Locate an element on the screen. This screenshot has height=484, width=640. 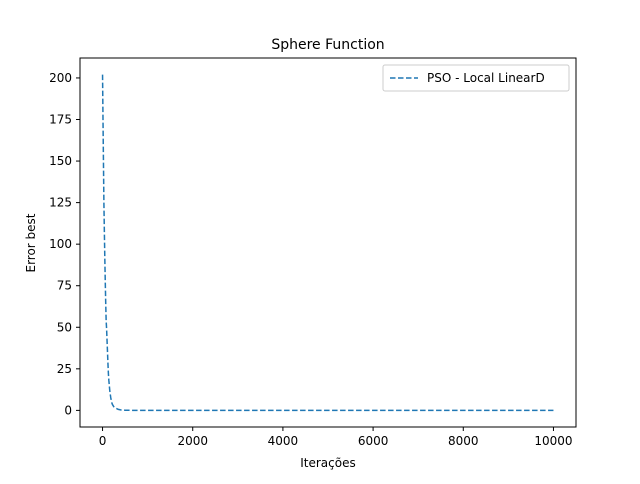
x-tick-label: 4000 is located at coordinates (283, 441).